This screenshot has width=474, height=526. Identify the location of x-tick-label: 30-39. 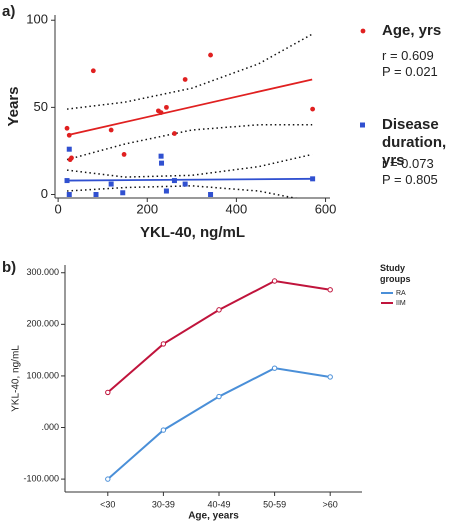
(163, 504).